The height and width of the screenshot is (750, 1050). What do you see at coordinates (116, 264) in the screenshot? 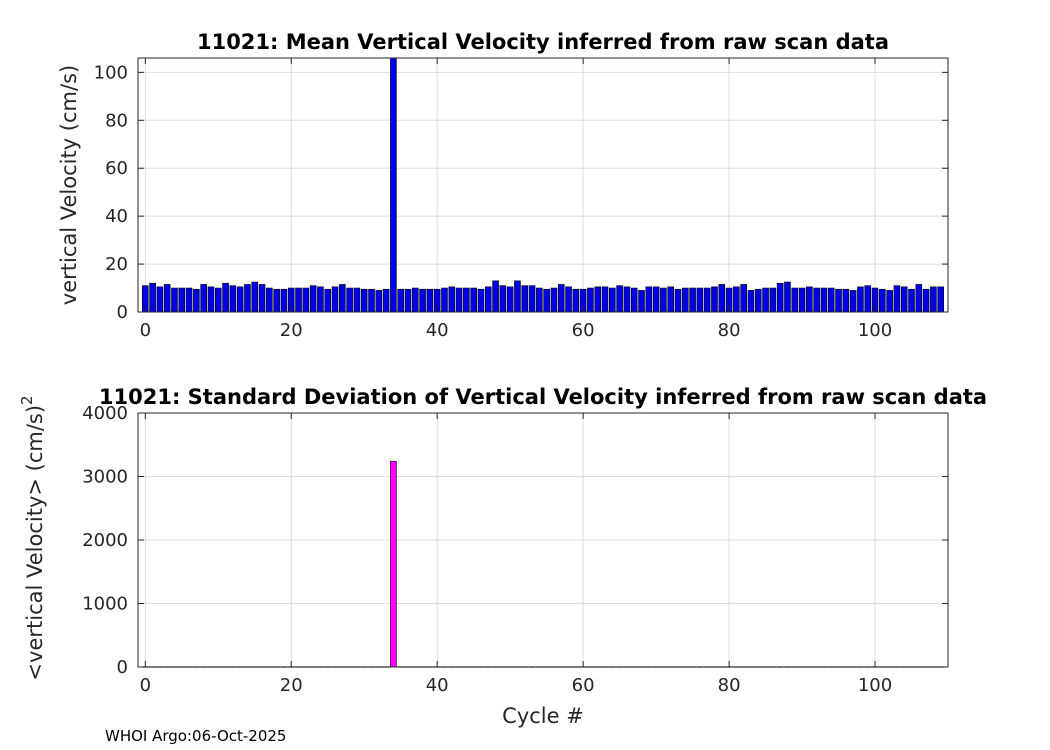
I see `y-tick-label: 20` at bounding box center [116, 264].